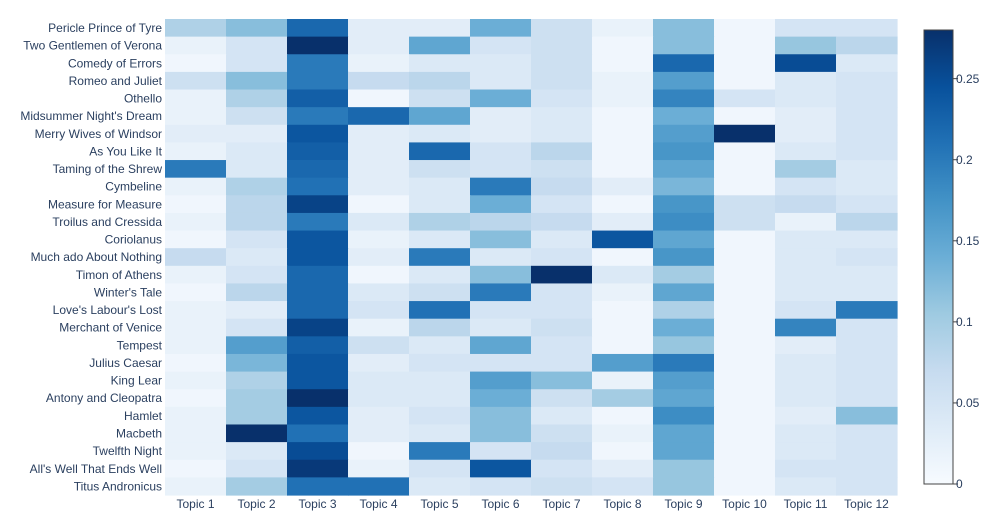 Image resolution: width=1000 pixels, height=514 pixels. I want to click on y-tick-label: All's Well That Ends Well, so click(96, 469).